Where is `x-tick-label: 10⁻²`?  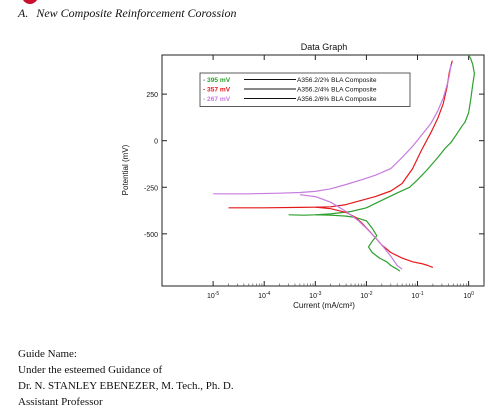
x-tick-label: 10⁻² is located at coordinates (366, 295).